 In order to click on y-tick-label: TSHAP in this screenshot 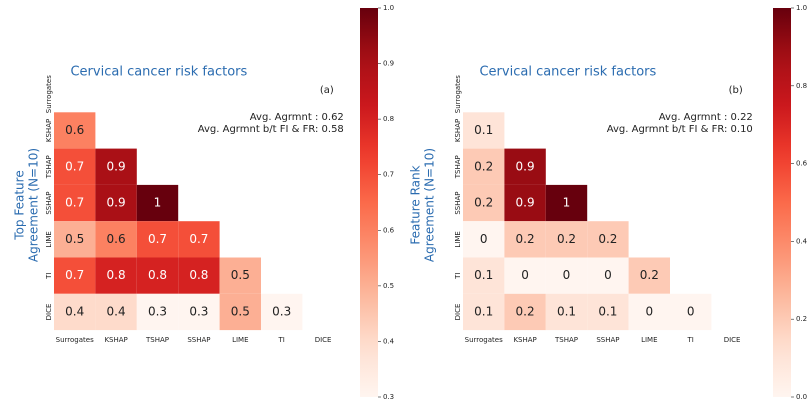, I will do `click(458, 167)`.